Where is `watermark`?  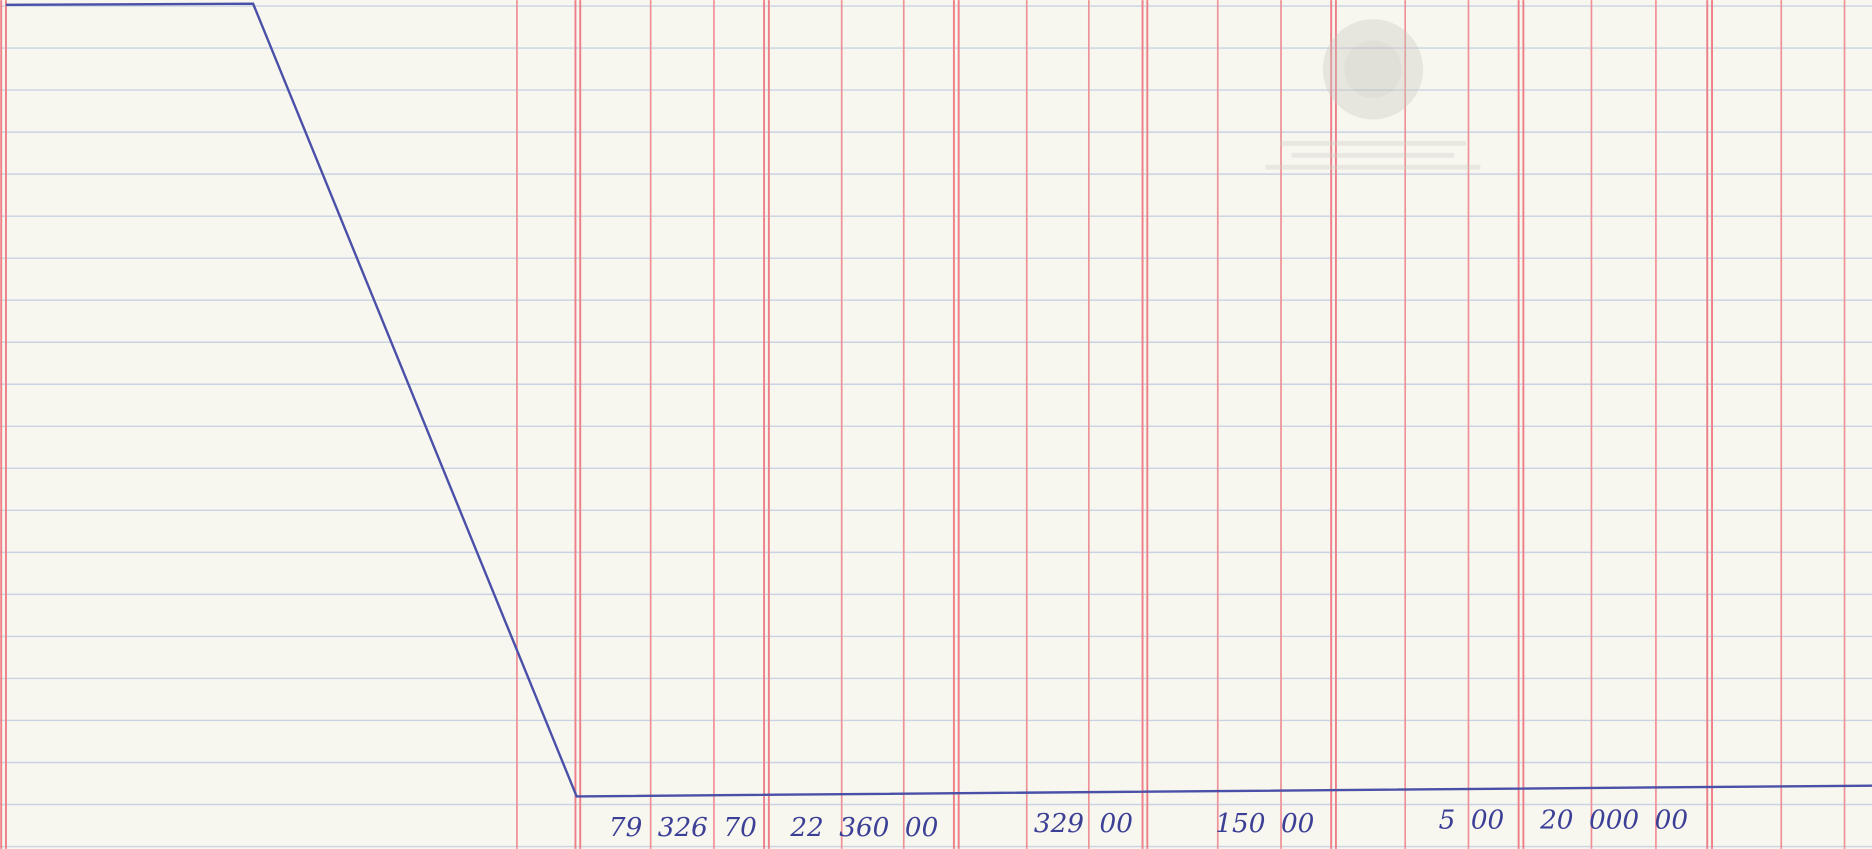 watermark is located at coordinates (1373, 94).